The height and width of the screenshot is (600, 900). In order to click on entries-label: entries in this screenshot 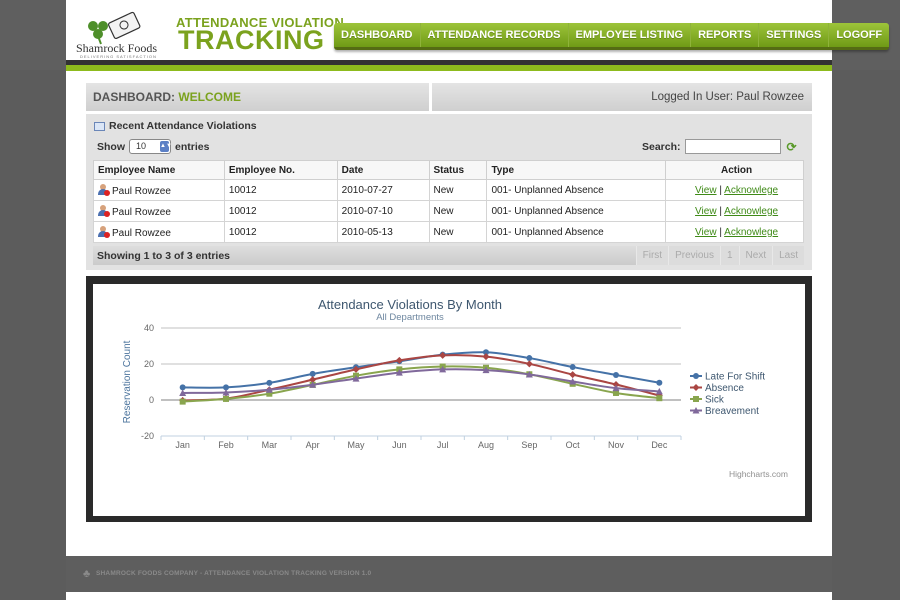, I will do `click(192, 146)`.